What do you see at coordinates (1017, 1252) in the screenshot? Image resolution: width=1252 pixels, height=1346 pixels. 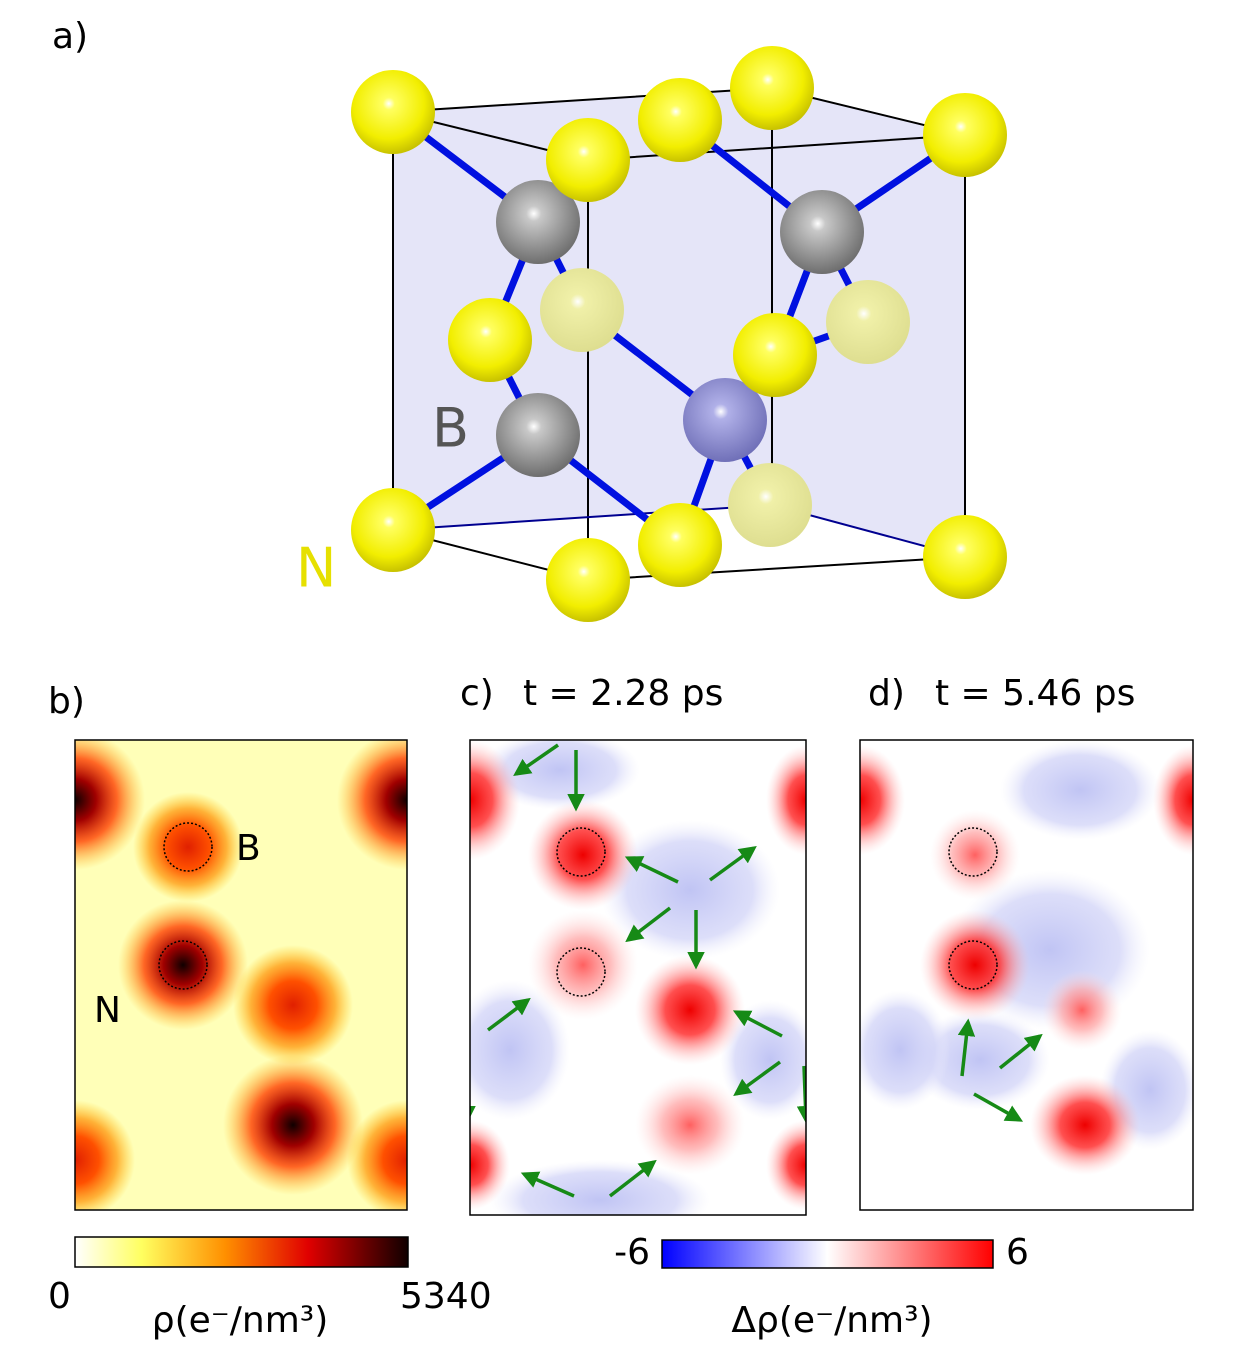 I see `colorbar-max: 6` at bounding box center [1017, 1252].